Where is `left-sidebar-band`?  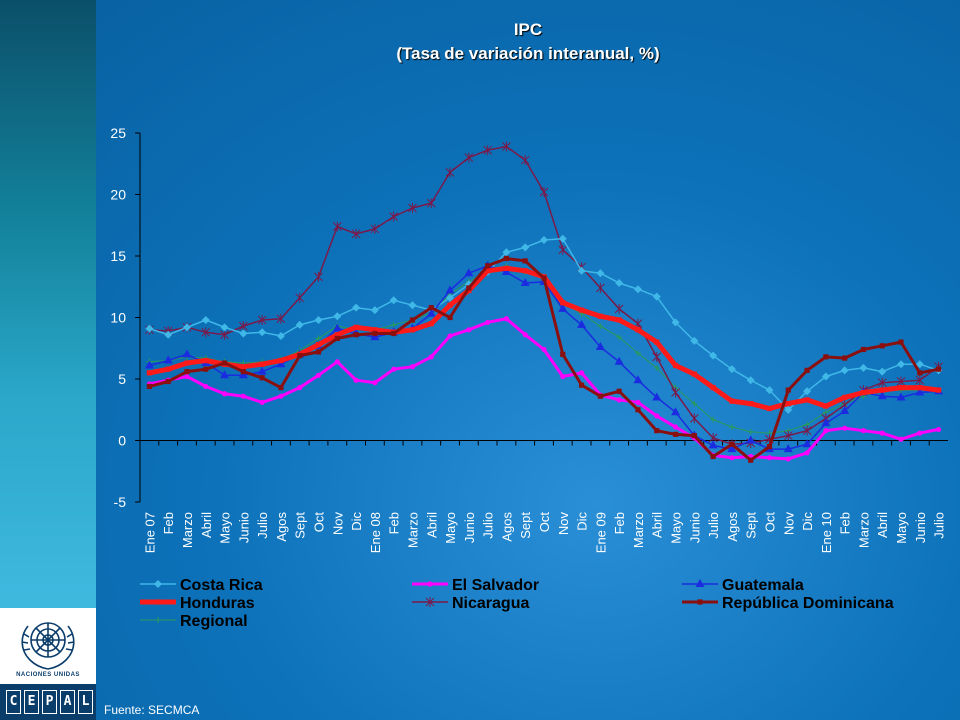 left-sidebar-band is located at coordinates (48, 360).